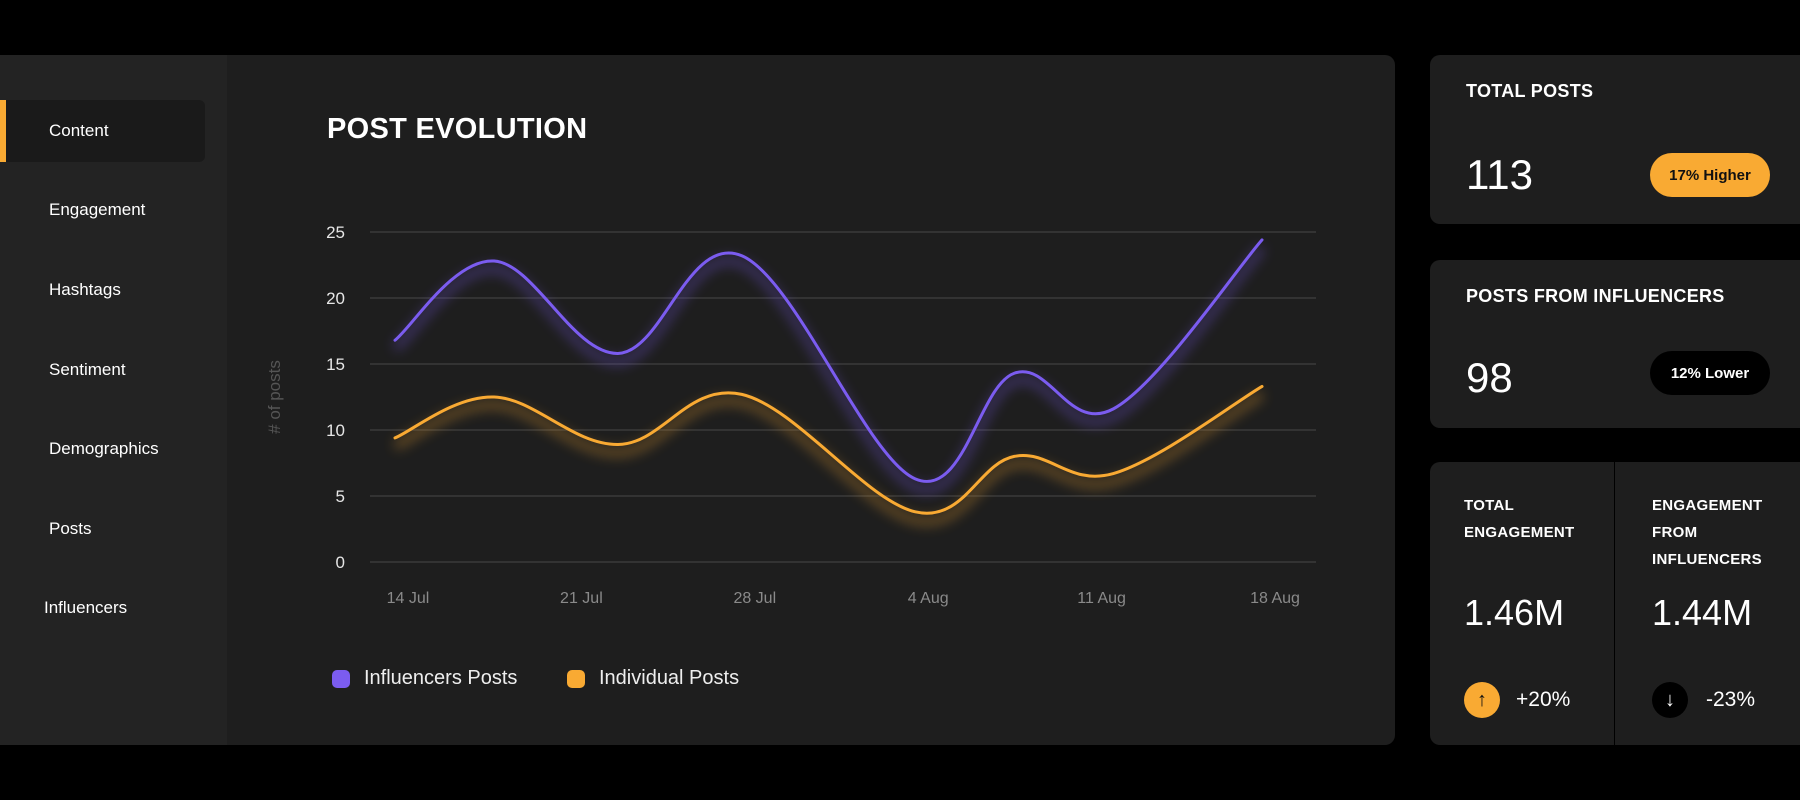 Image resolution: width=1800 pixels, height=800 pixels. I want to click on sidebar-item-label: Content, so click(79, 130).